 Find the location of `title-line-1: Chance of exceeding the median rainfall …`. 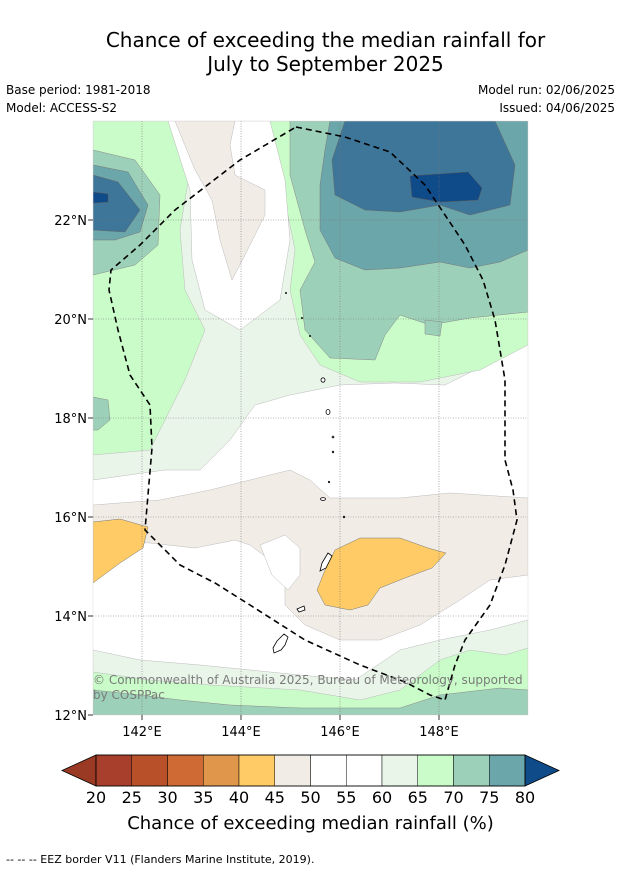

title-line-1: Chance of exceeding the median rainfall … is located at coordinates (325, 40).